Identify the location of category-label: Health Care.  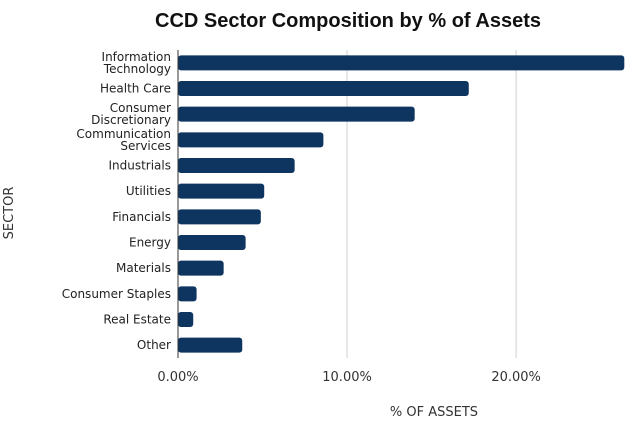
(135, 89).